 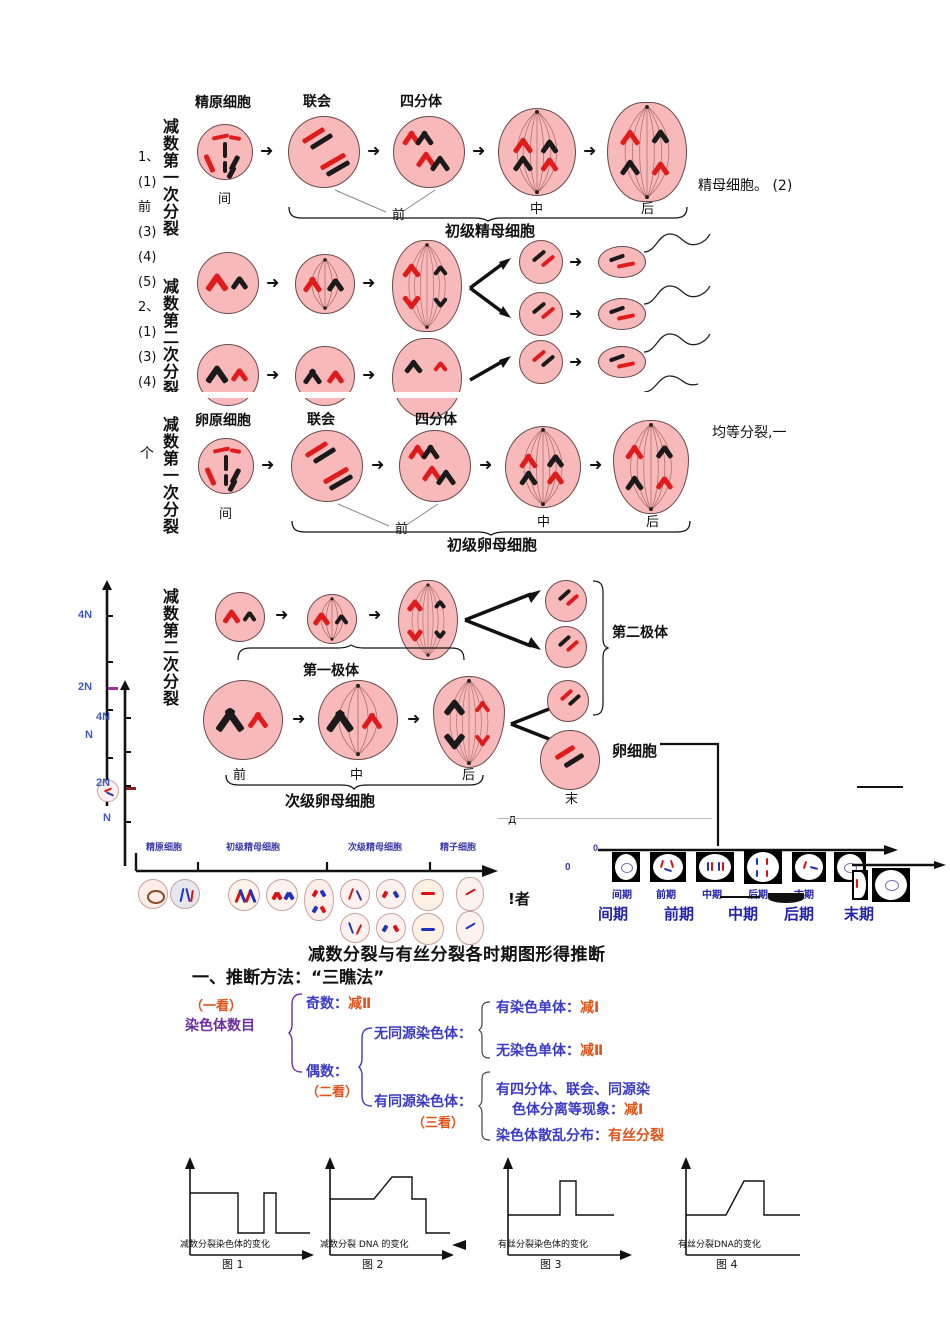 What do you see at coordinates (671, 384) in the screenshot?
I see `sperm-tail-icon-b2` at bounding box center [671, 384].